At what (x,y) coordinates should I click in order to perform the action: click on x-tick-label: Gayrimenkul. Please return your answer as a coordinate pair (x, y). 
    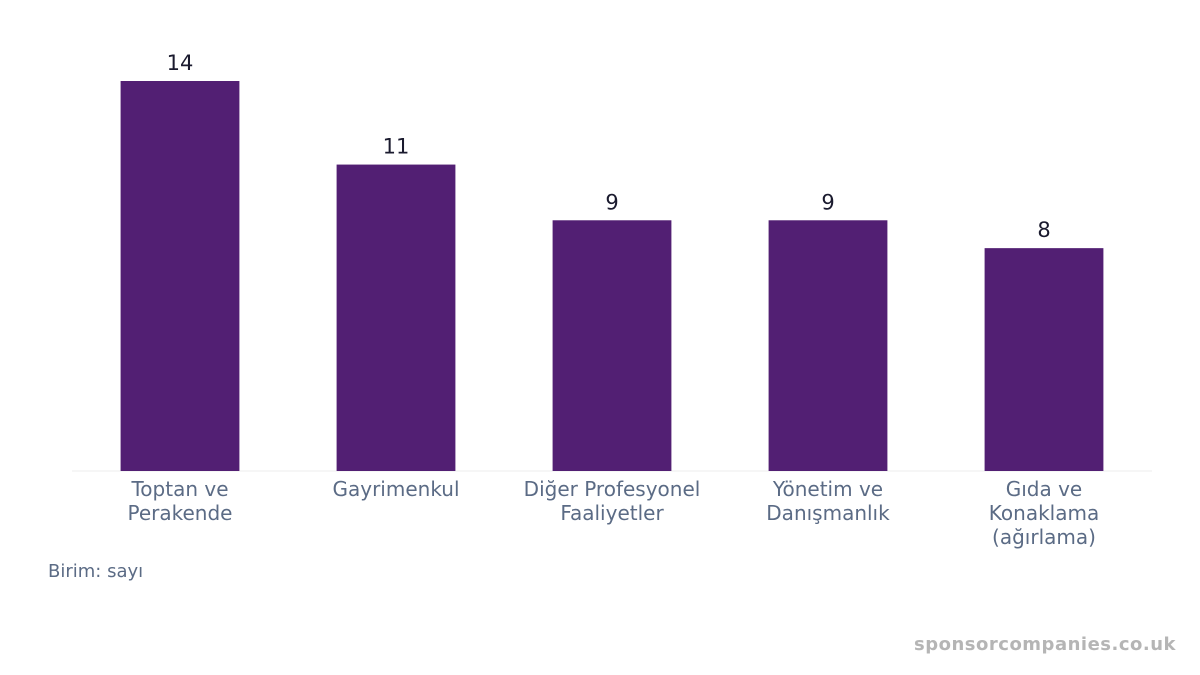
    Looking at the image, I should click on (396, 489).